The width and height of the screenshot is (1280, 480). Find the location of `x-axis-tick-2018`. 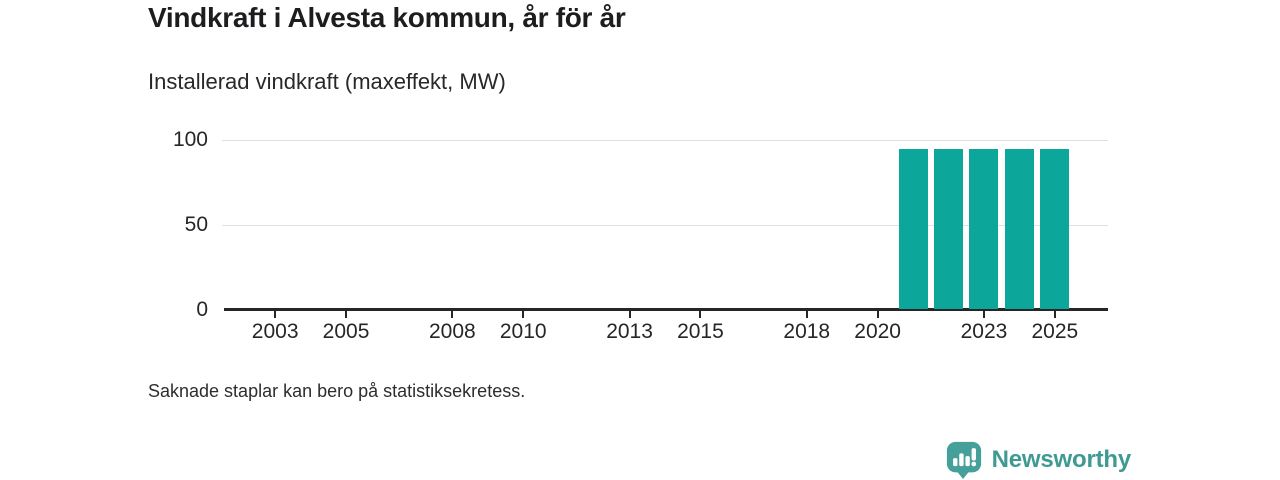

x-axis-tick-2018 is located at coordinates (806, 314).